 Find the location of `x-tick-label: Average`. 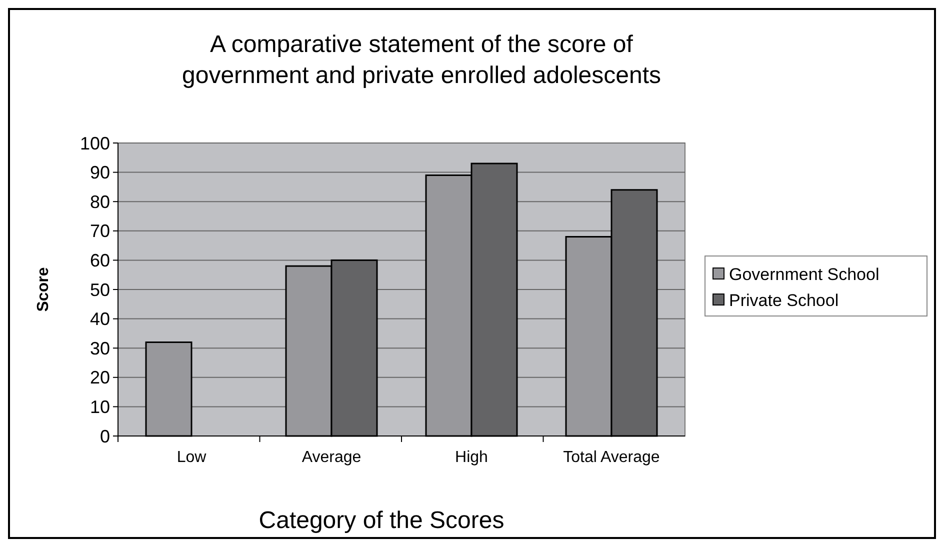

x-tick-label: Average is located at coordinates (332, 457).